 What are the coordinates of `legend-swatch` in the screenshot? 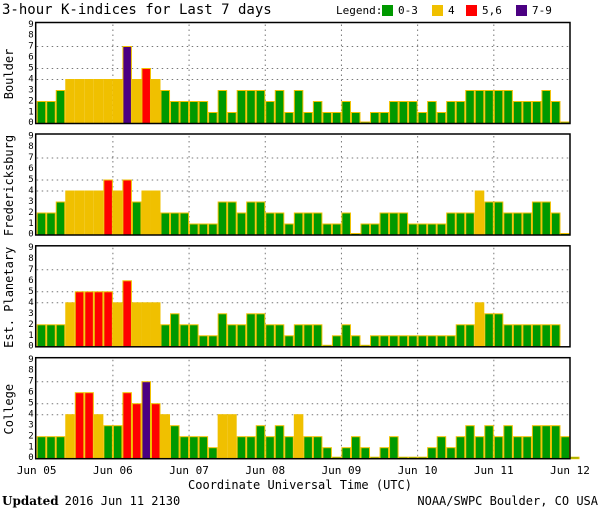 It's located at (387, 10).